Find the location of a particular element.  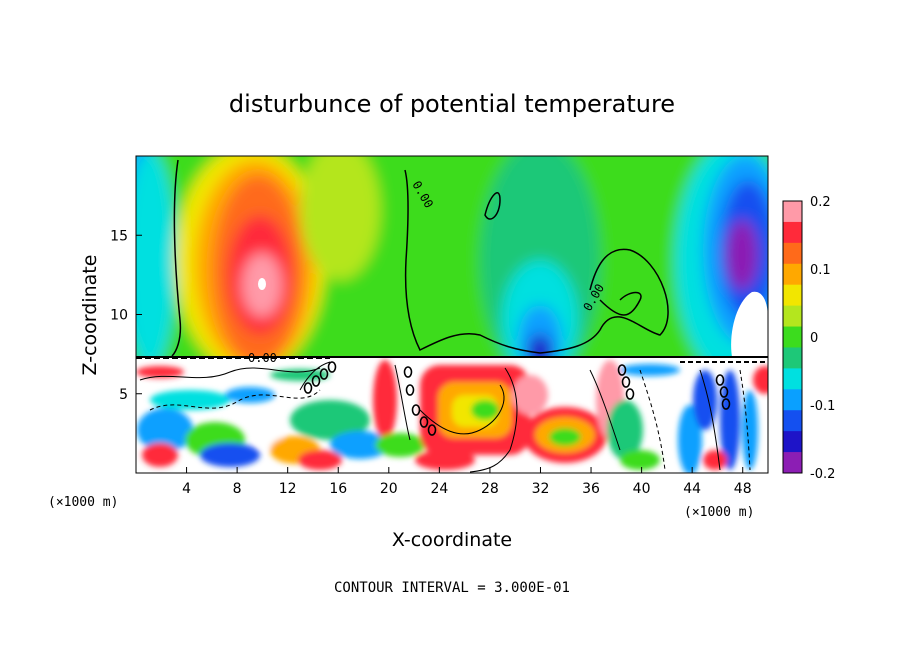

x-tick-label: 32 is located at coordinates (541, 489).